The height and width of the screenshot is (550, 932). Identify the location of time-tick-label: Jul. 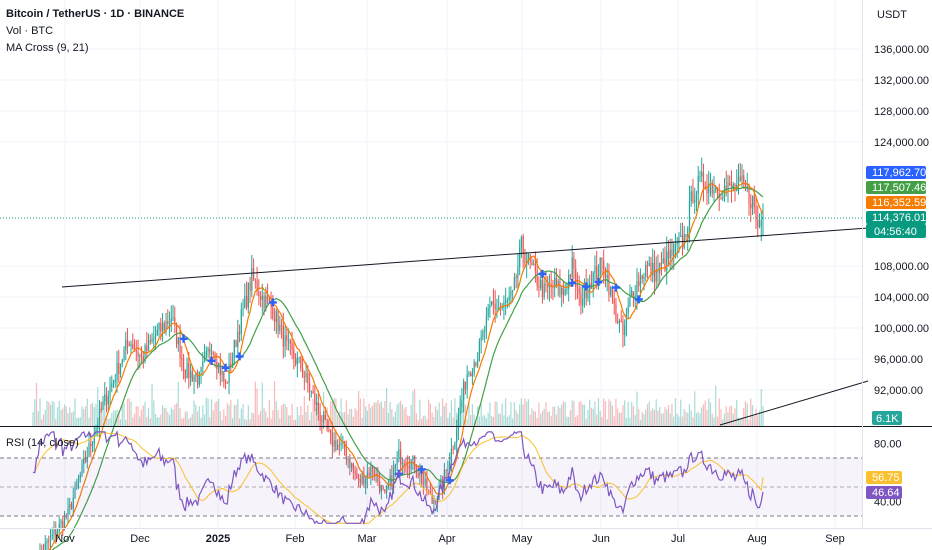
(678, 539).